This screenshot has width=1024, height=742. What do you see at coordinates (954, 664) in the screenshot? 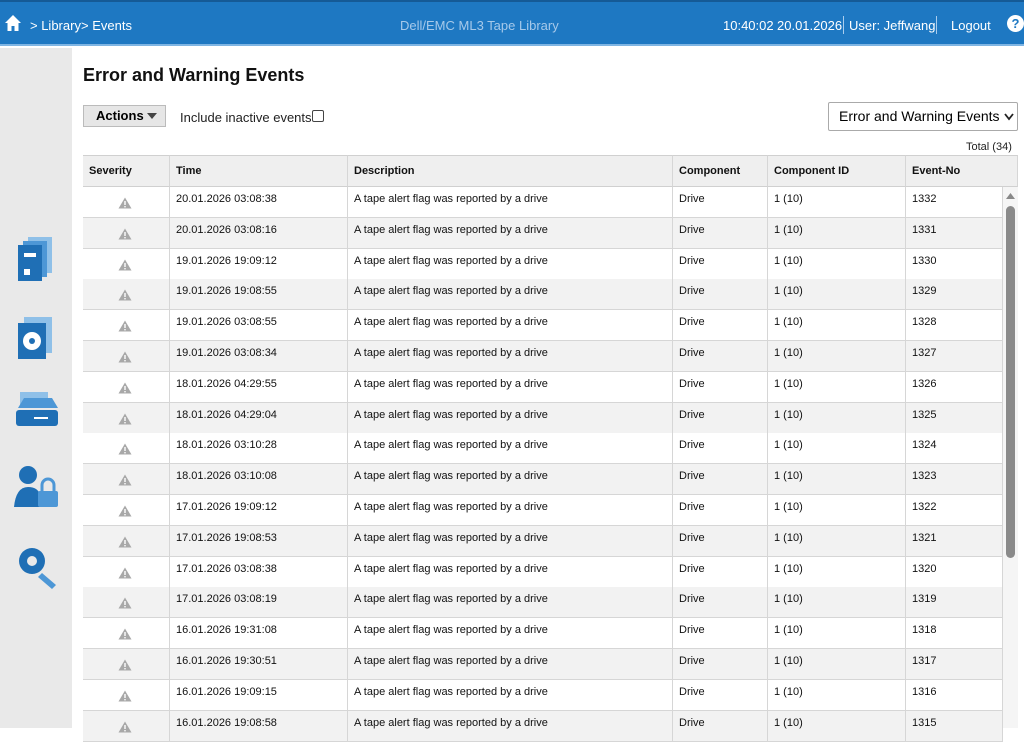
I see `table-cell: 1317` at bounding box center [954, 664].